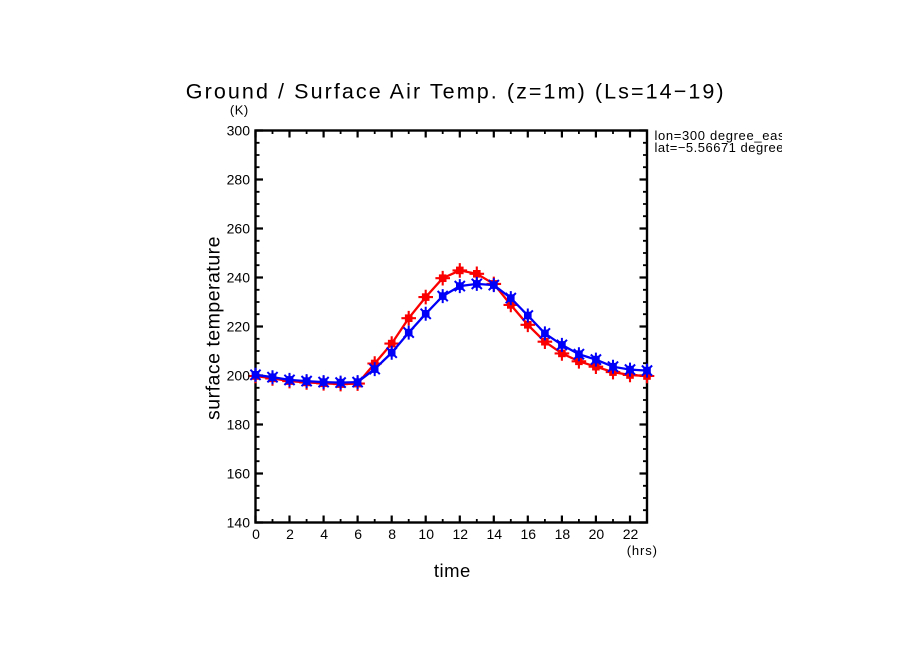  Describe the element at coordinates (239, 375) in the screenshot. I see `svg-text: 200` at that location.